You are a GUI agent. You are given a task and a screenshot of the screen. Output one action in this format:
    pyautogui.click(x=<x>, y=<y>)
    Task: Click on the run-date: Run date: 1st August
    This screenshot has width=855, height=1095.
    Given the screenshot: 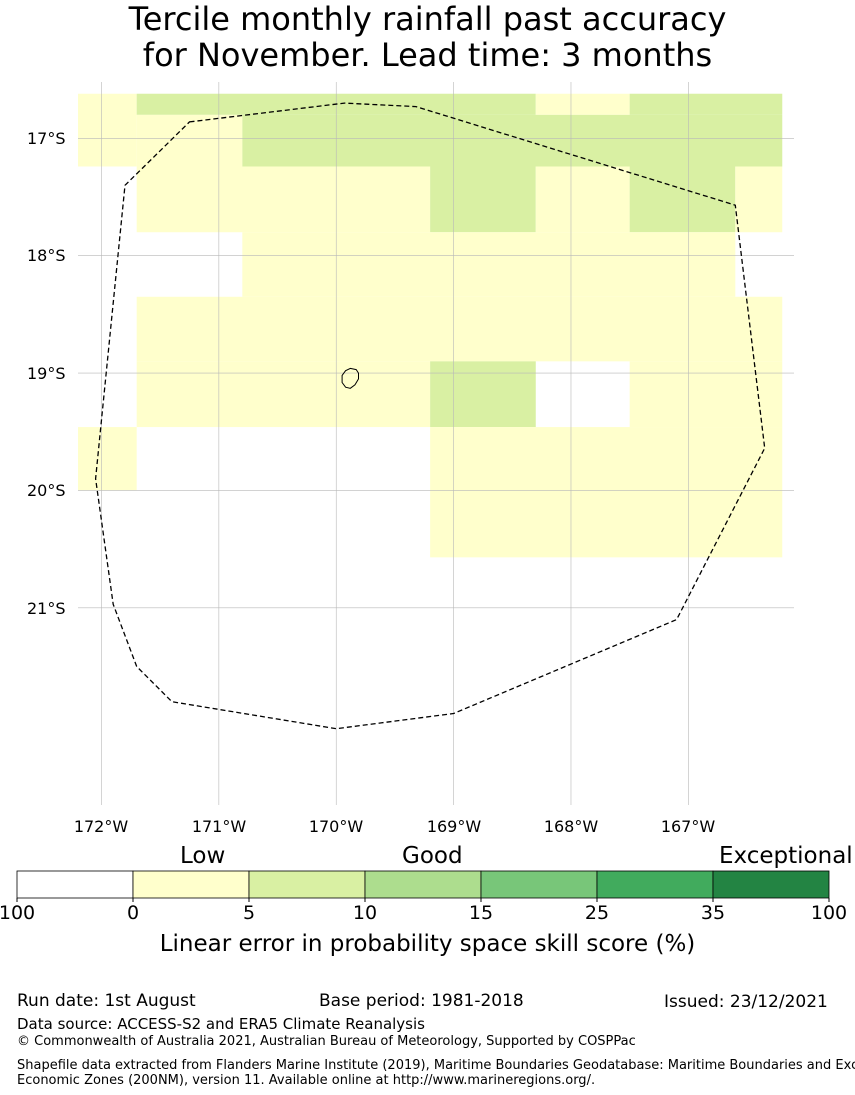 What is the action you would take?
    pyautogui.click(x=106, y=1001)
    